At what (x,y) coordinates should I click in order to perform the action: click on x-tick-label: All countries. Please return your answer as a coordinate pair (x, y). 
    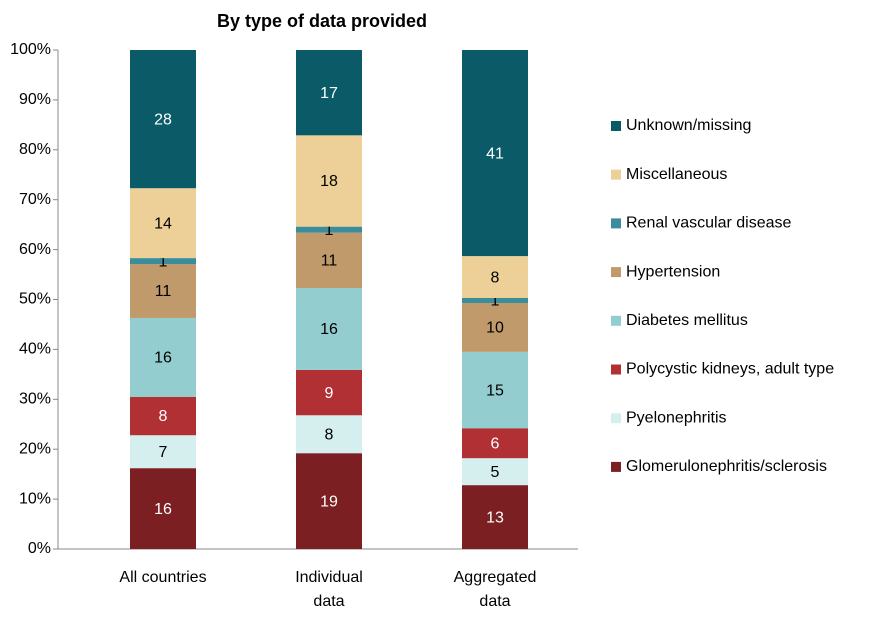
    Looking at the image, I should click on (162, 577).